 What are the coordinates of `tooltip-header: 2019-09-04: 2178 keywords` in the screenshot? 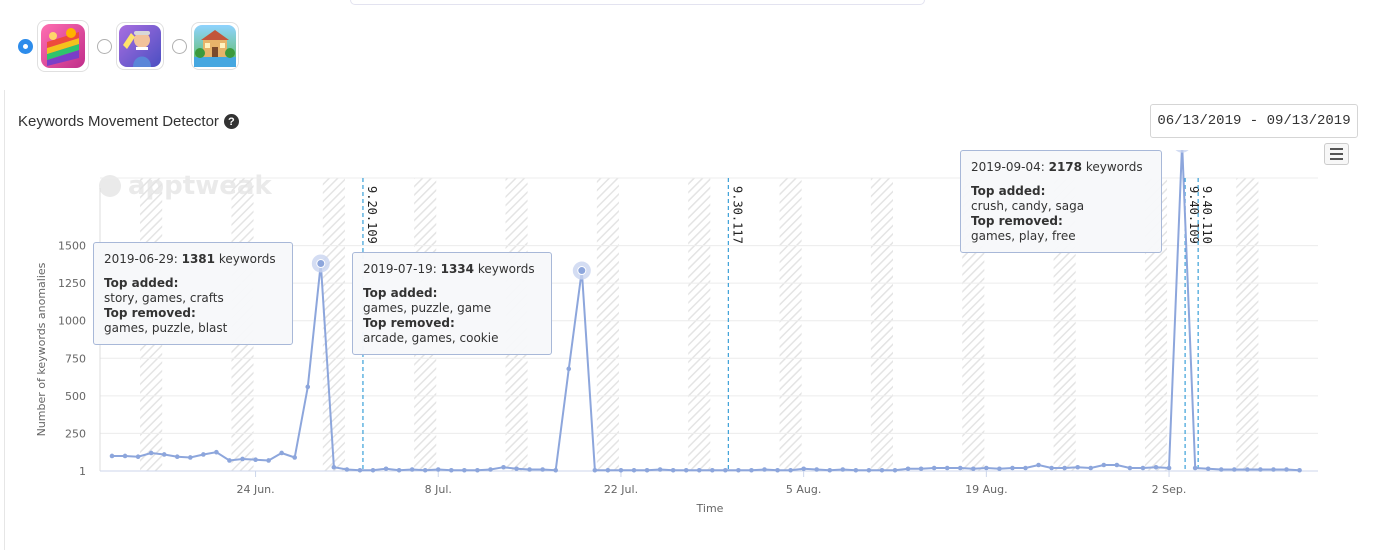 It's located at (1061, 167).